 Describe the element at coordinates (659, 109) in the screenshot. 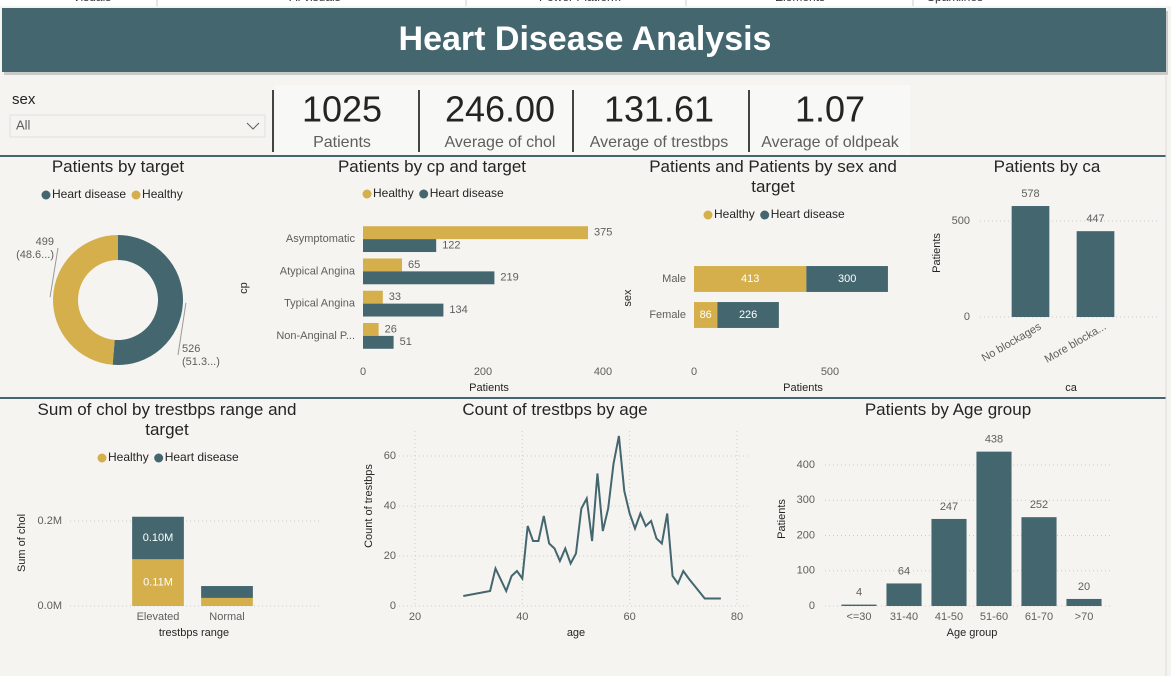

I see `kpi-value: 131.61` at that location.